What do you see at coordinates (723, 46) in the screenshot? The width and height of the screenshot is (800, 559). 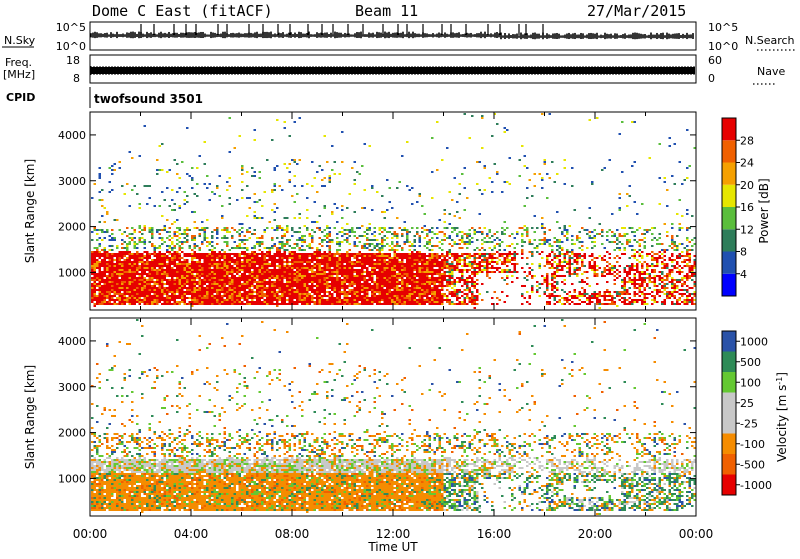 I see `nsearch-tick-bottom: 10^0` at bounding box center [723, 46].